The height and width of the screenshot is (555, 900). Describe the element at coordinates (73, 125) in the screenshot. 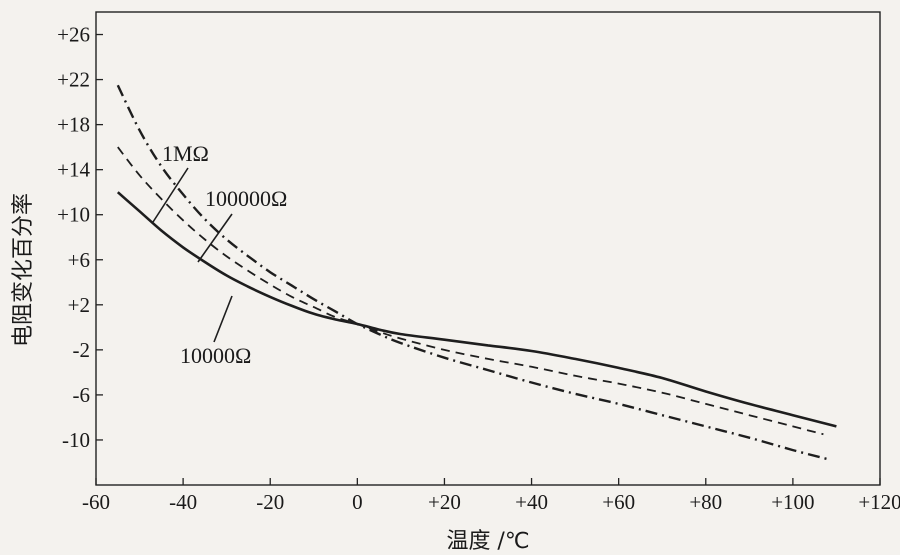

I see `y-tick-label: +18` at that location.